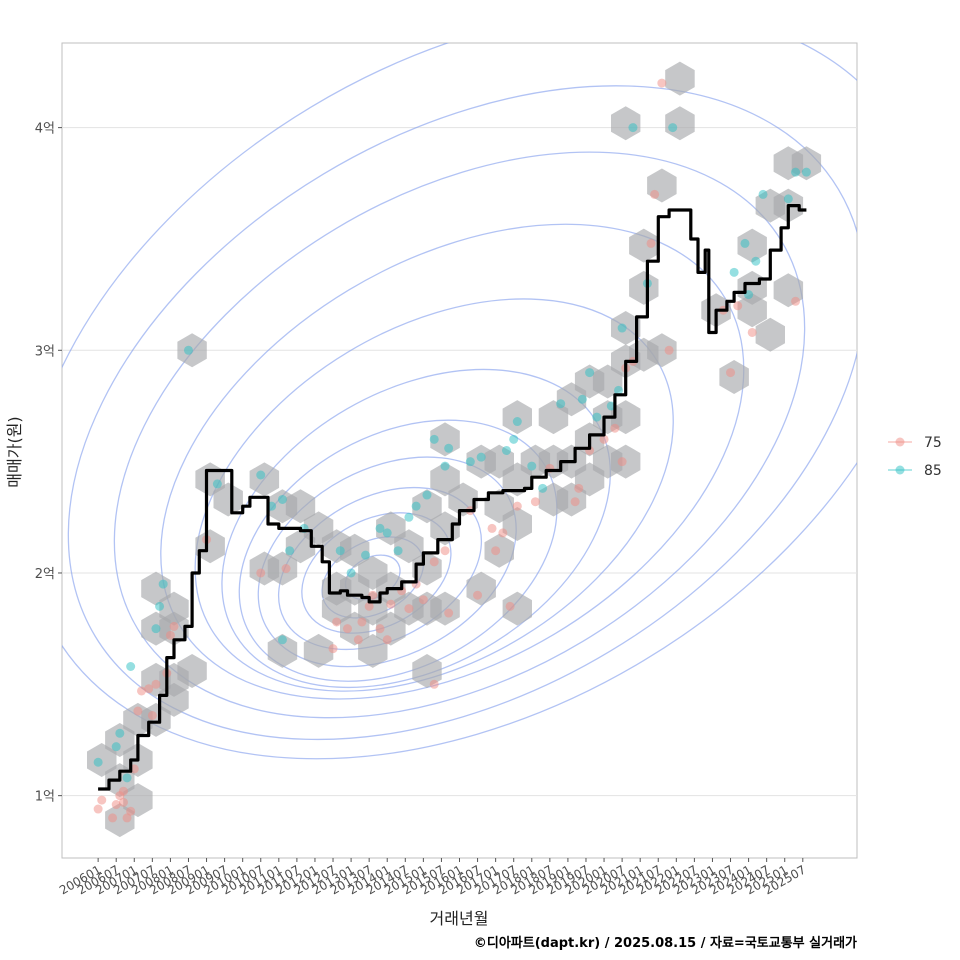 Image resolution: width=960 pixels, height=960 pixels. What do you see at coordinates (900, 442) in the screenshot?
I see `legend-key-point` at bounding box center [900, 442].